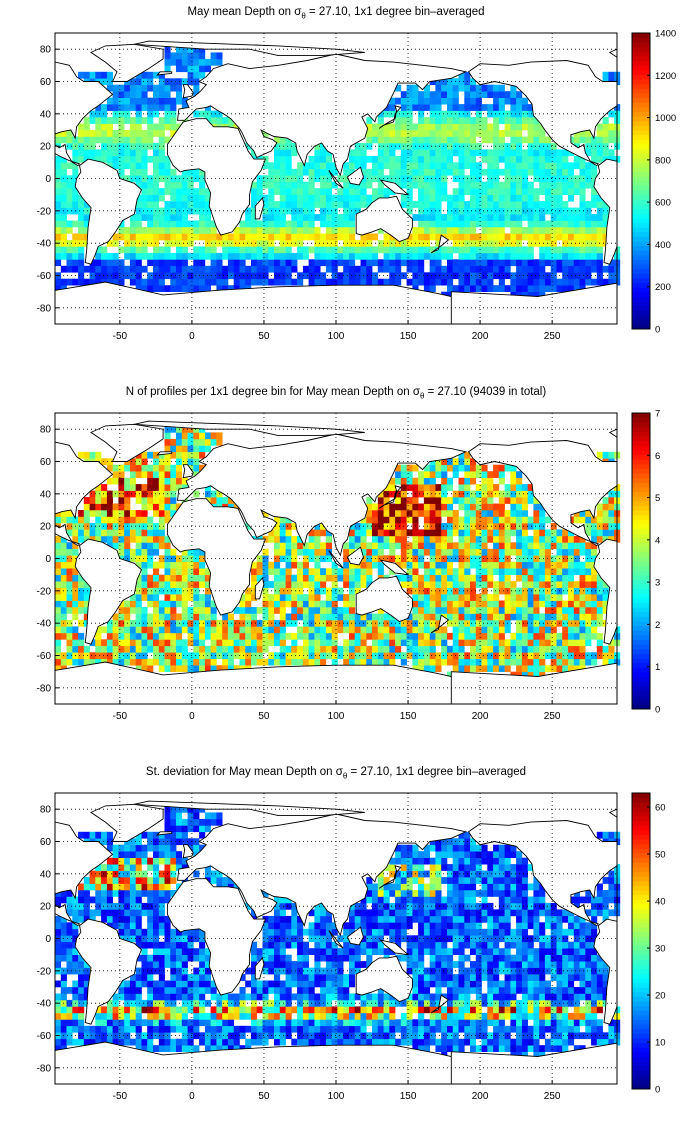 The image size is (696, 1140). I want to click on y-tick-label: 40, so click(46, 114).